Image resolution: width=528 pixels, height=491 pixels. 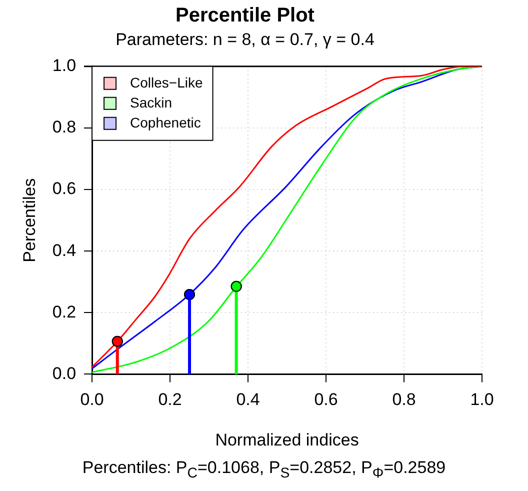 What do you see at coordinates (165, 122) in the screenshot?
I see `legend-label: Cophenetic` at bounding box center [165, 122].